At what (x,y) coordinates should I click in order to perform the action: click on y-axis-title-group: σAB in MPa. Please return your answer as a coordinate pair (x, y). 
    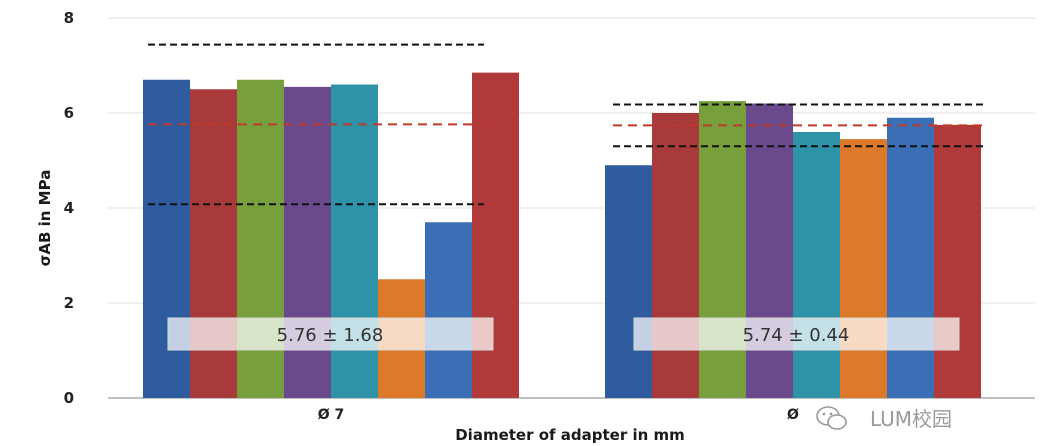
    Looking at the image, I should click on (45, 218).